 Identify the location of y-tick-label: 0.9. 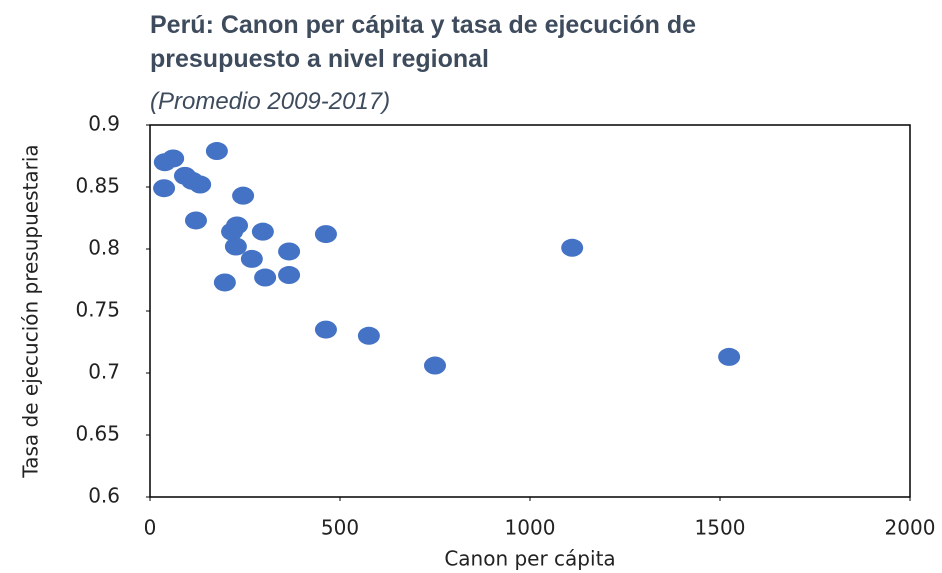
(104, 124).